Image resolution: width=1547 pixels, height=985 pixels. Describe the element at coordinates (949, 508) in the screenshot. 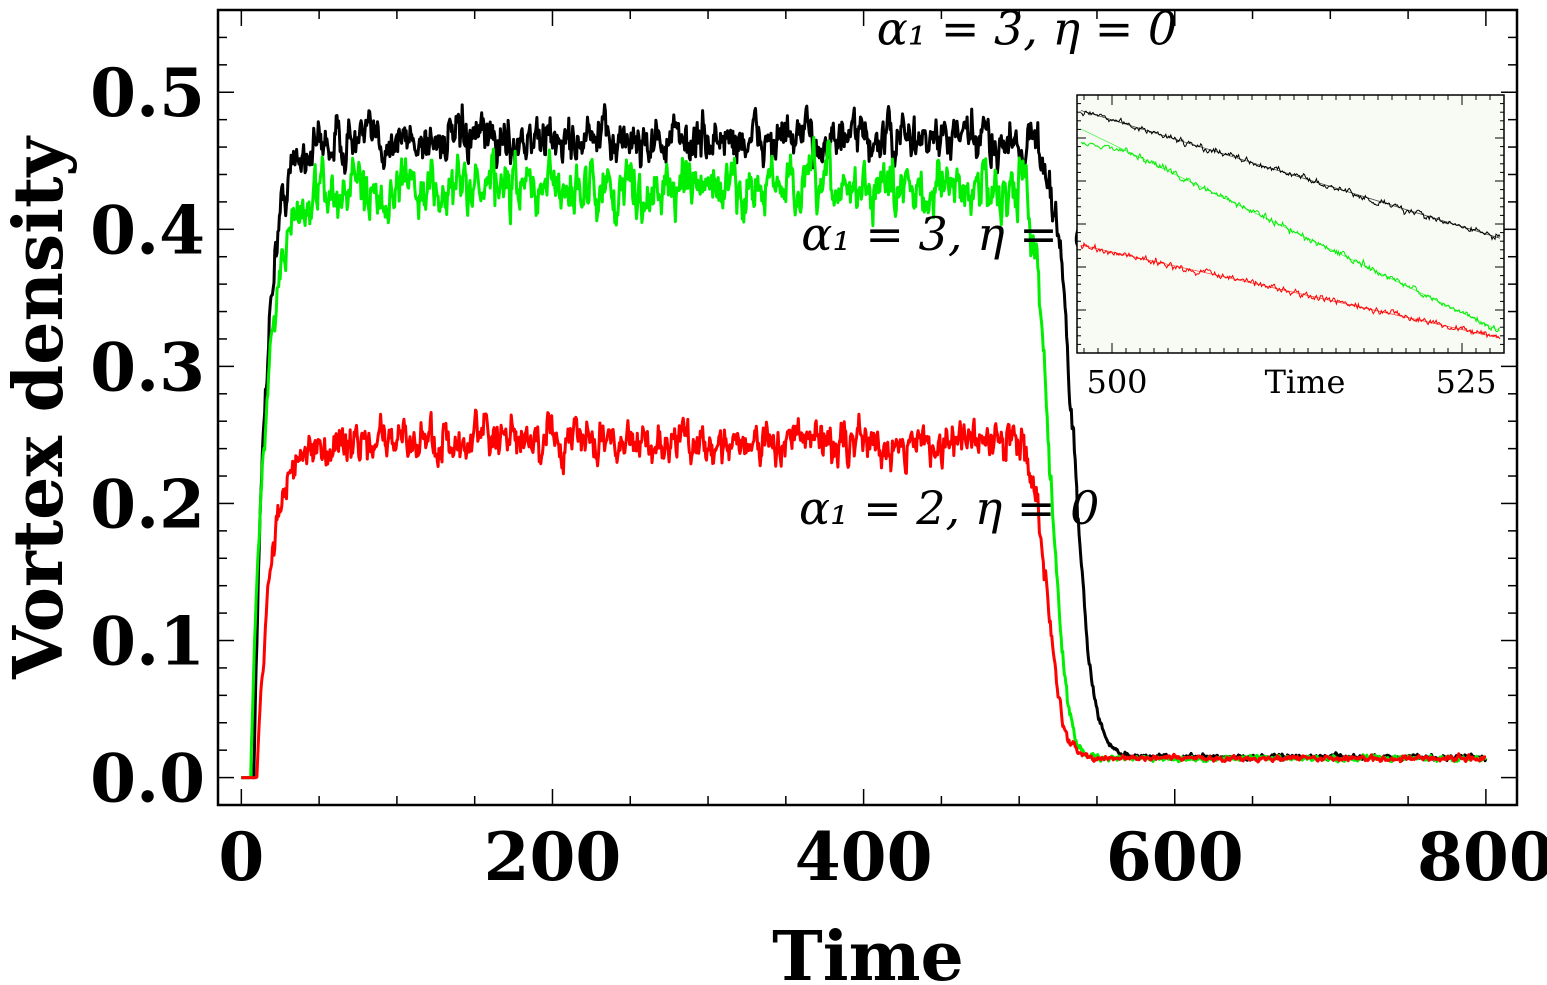

I see `annotation-a3: α₁ = 2, η = 0` at that location.